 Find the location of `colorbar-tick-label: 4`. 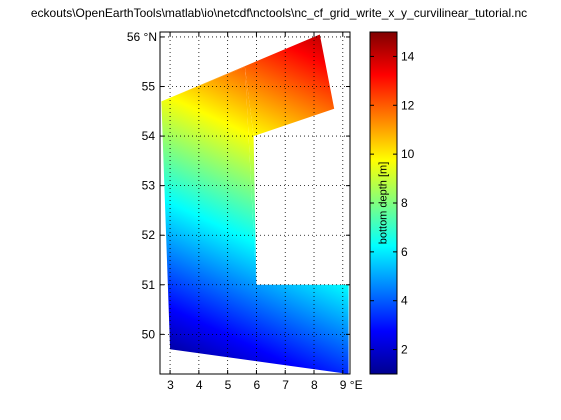

colorbar-tick-label: 4 is located at coordinates (404, 301).